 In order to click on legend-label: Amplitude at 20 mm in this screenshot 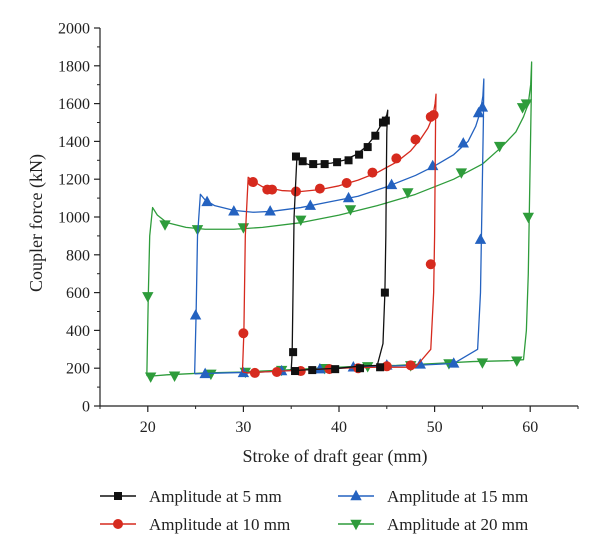, I will do `click(457, 524)`.